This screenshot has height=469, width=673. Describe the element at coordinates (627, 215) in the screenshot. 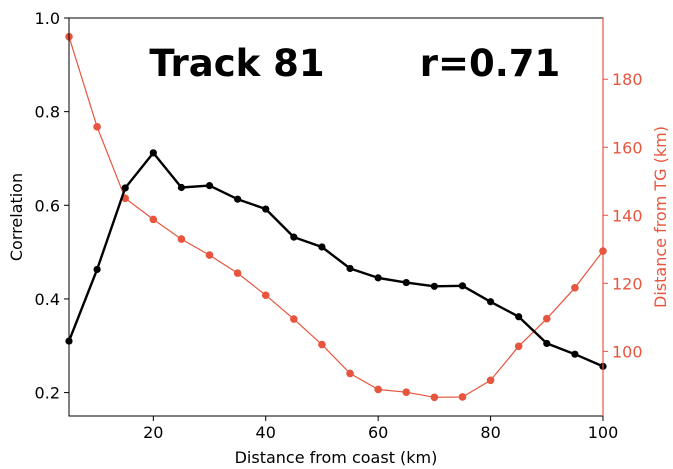

I see `y-right-tick-label: 140` at that location.